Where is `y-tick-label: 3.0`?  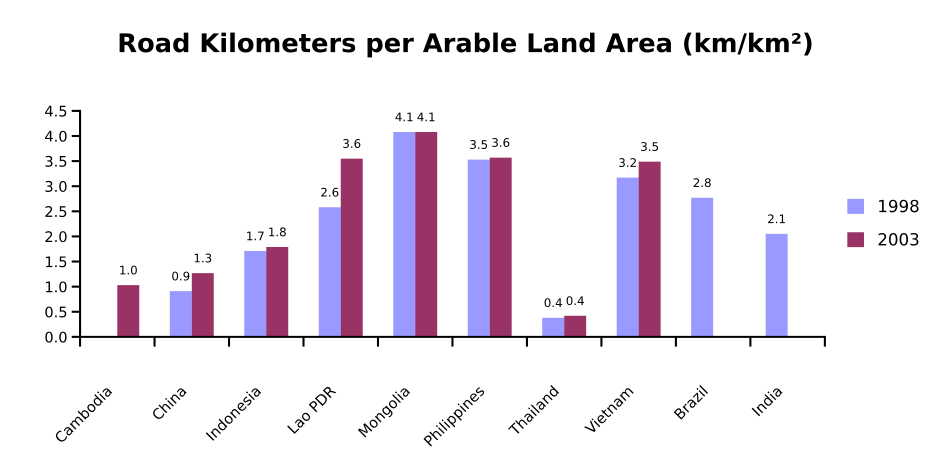 y-tick-label: 3.0 is located at coordinates (56, 186).